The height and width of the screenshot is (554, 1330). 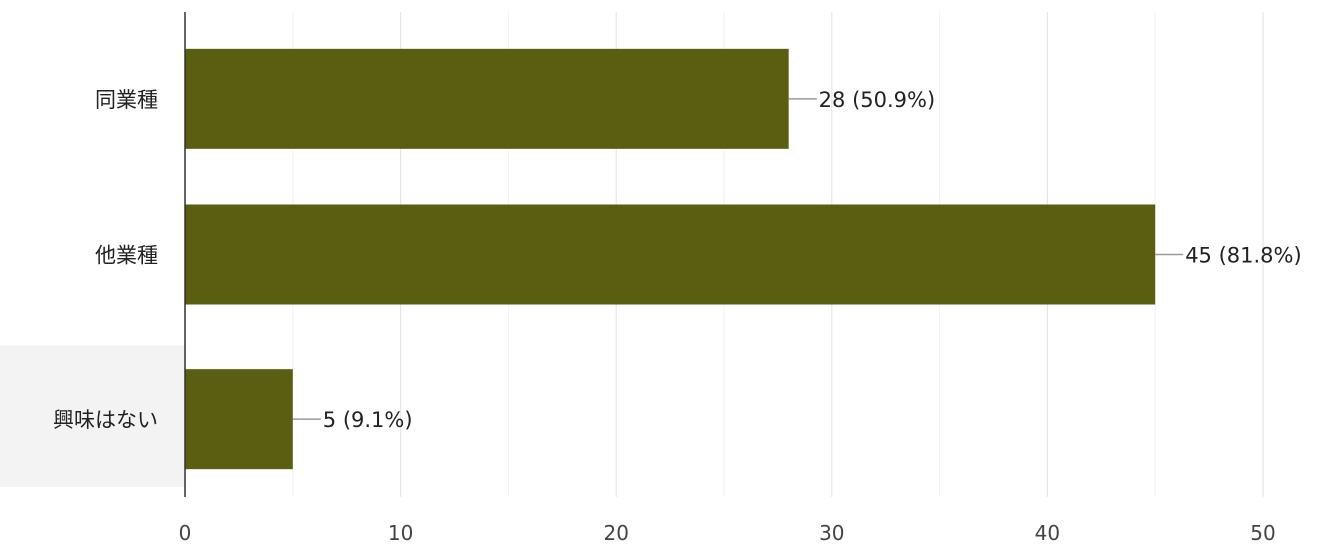 I want to click on data-label: 45 (81.8%), so click(x=1243, y=256).